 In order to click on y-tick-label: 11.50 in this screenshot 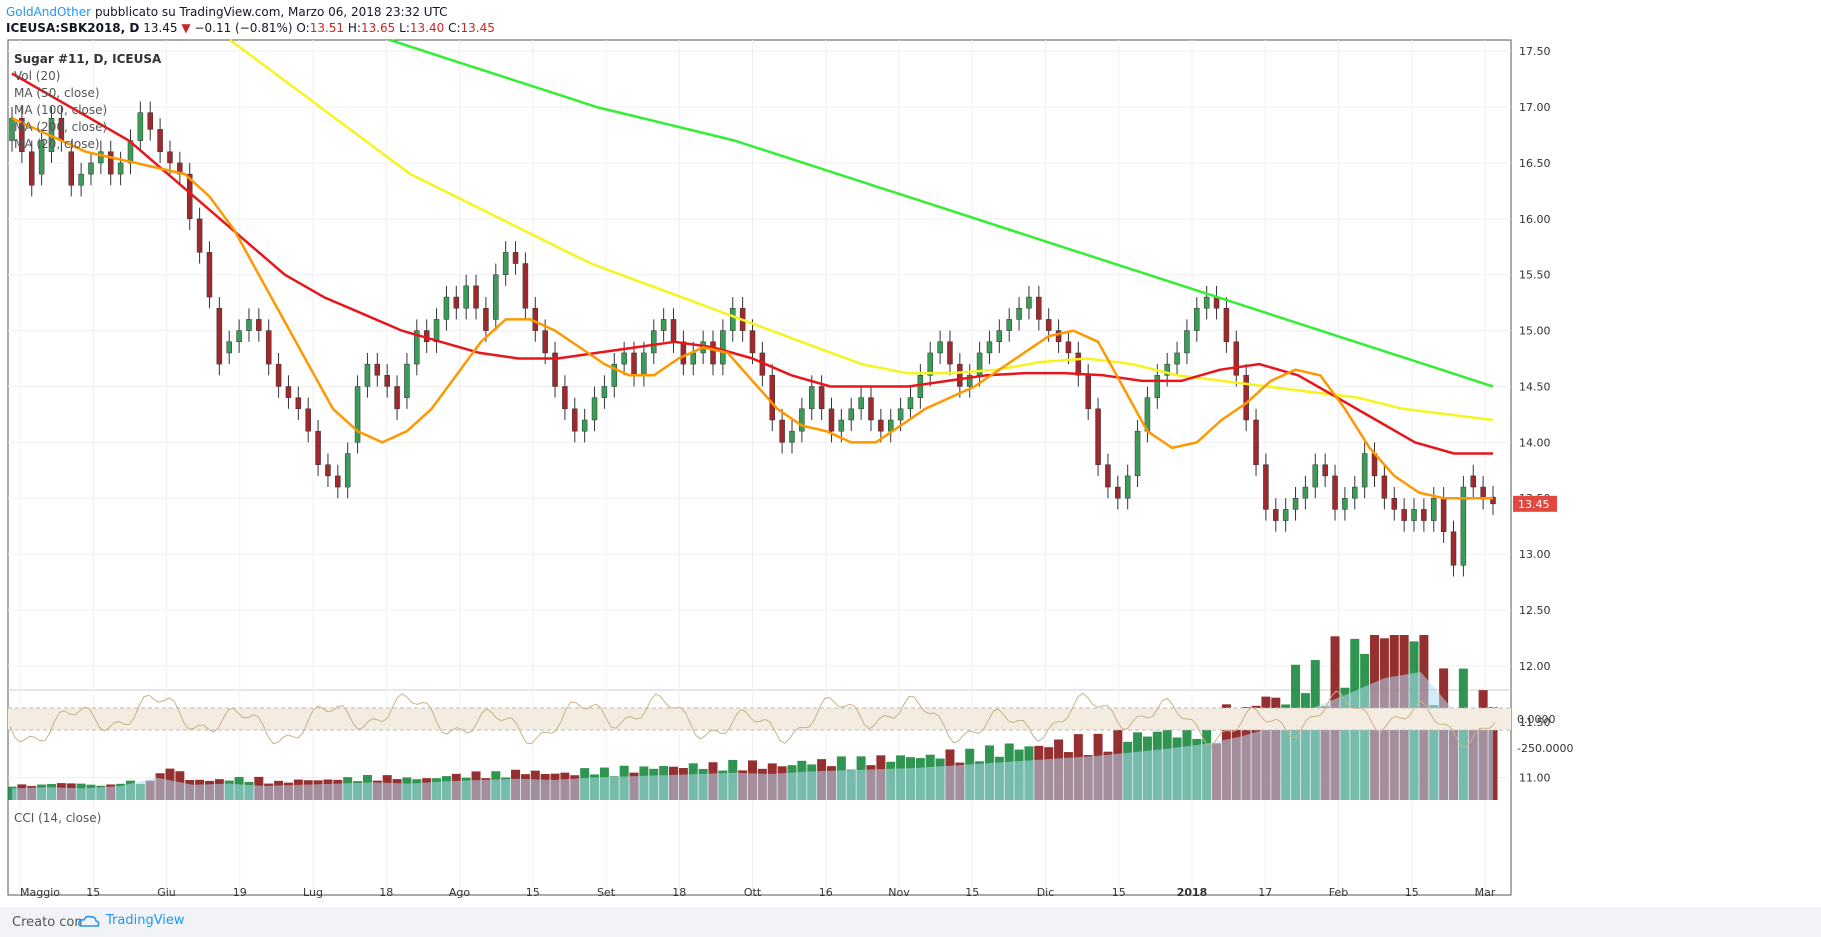, I will do `click(1535, 722)`.